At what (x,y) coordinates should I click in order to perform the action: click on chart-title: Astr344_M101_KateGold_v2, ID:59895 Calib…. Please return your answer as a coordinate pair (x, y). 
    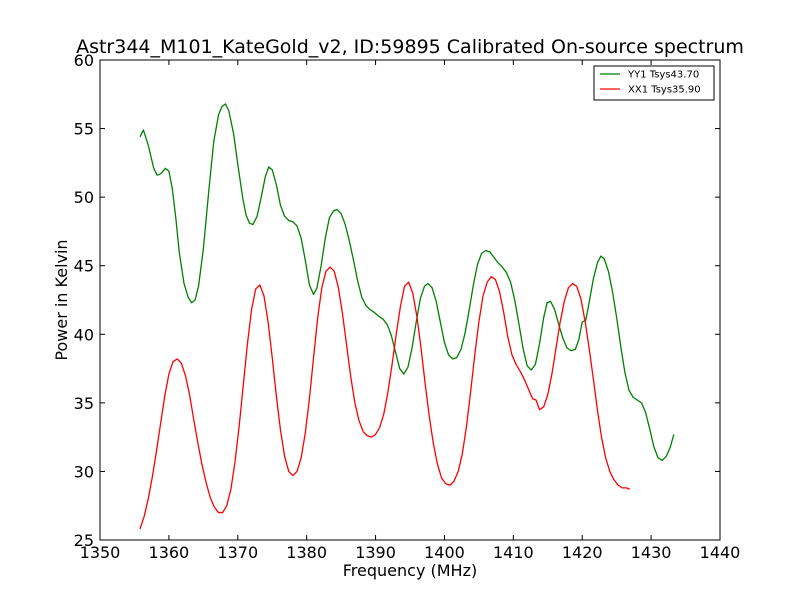
    Looking at the image, I should click on (410, 47).